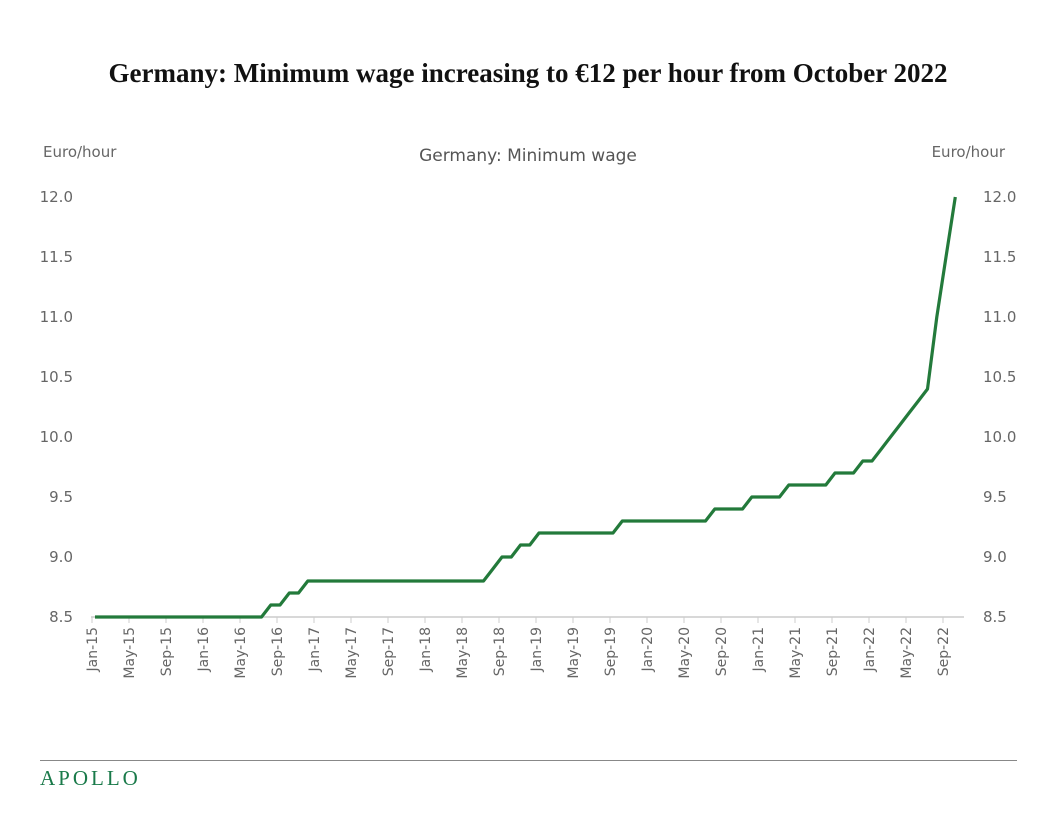  I want to click on x-tick-label: May-19, so click(574, 653).